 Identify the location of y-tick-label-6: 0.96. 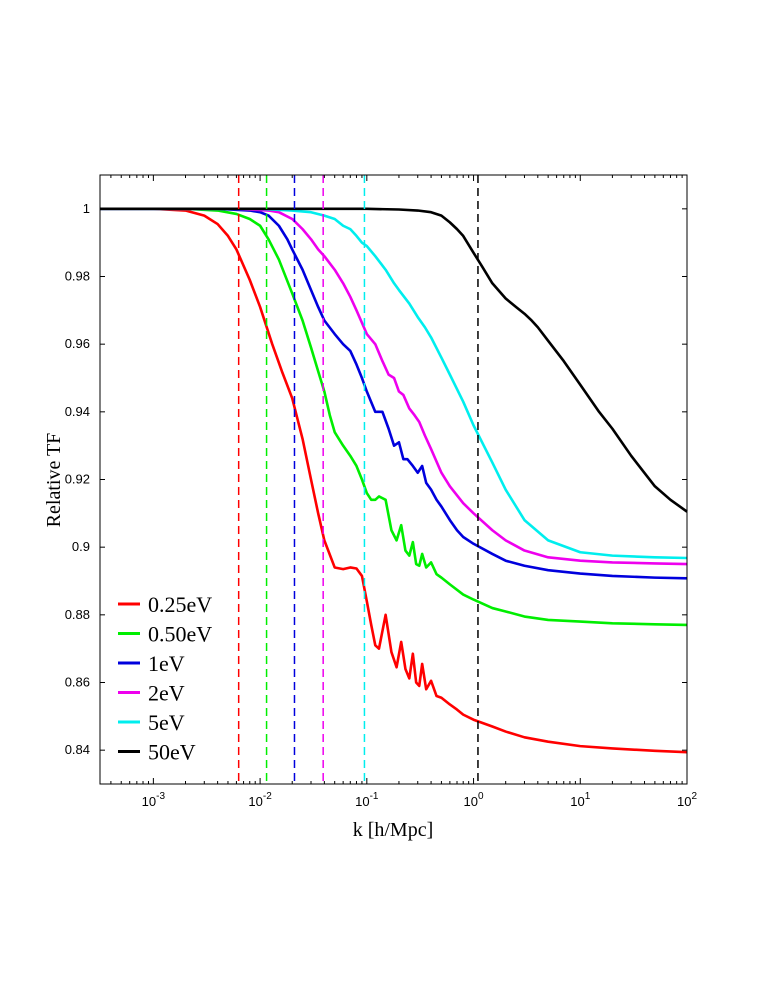
(77, 343).